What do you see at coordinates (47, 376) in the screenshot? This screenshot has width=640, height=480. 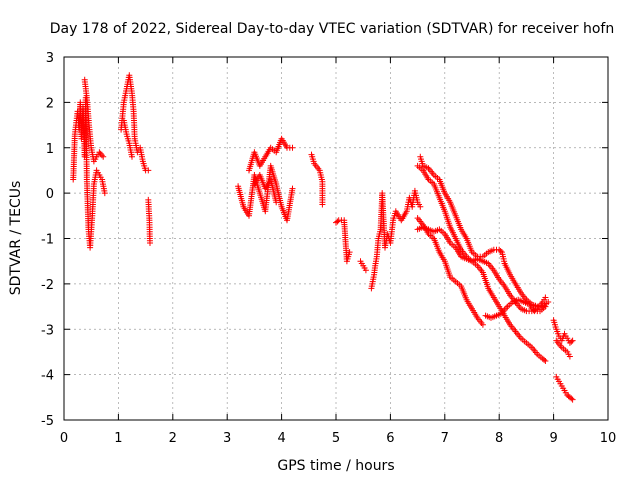 I see `y-tick-label: -4` at bounding box center [47, 376].